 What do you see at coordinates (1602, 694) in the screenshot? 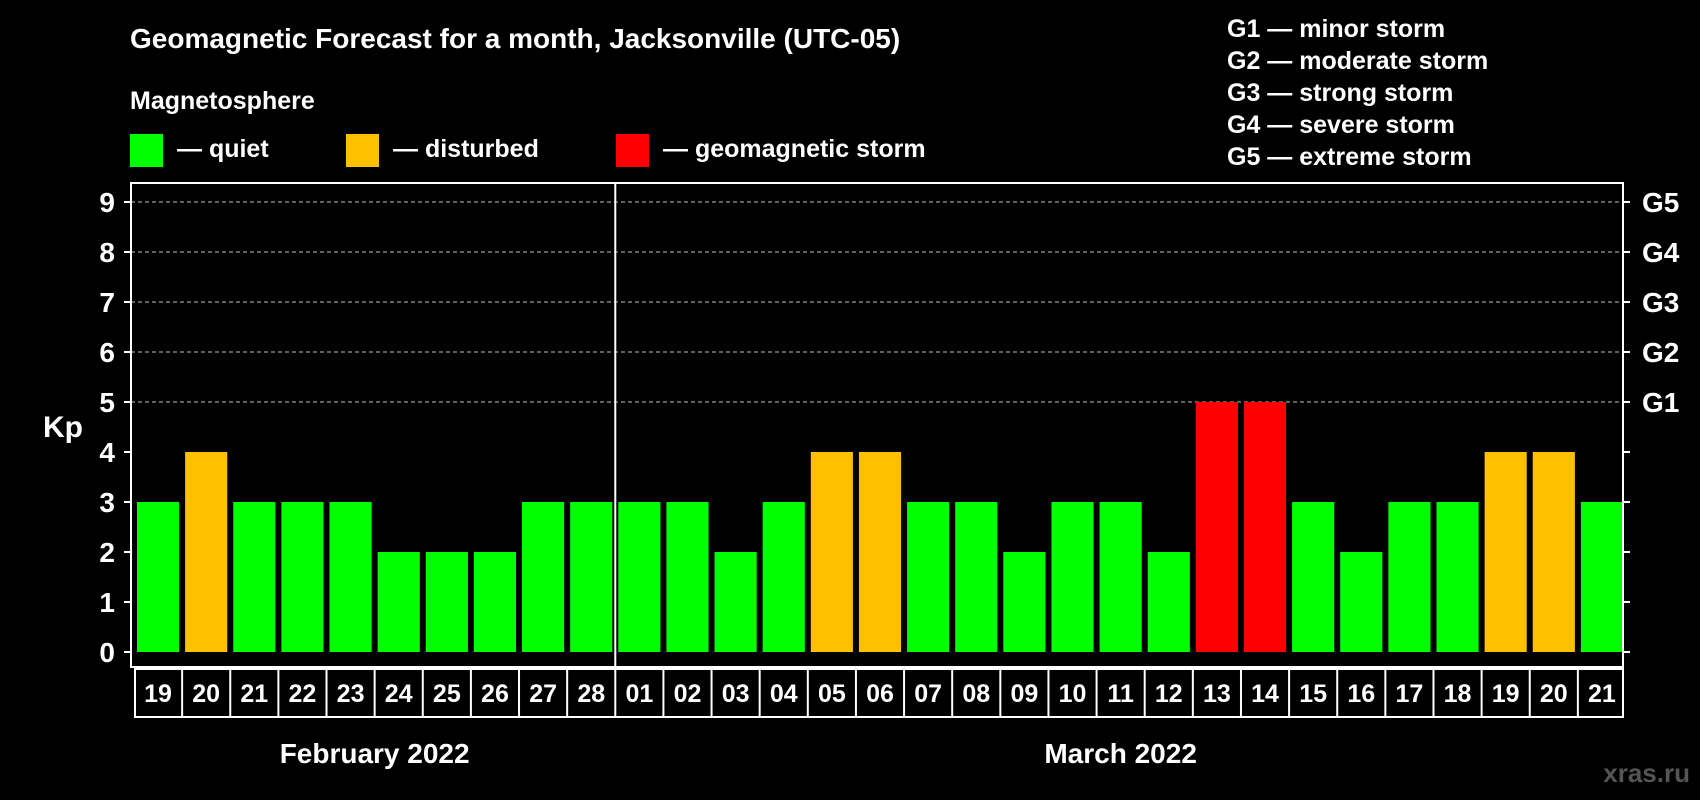
I see `category-label-30: 21` at bounding box center [1602, 694].